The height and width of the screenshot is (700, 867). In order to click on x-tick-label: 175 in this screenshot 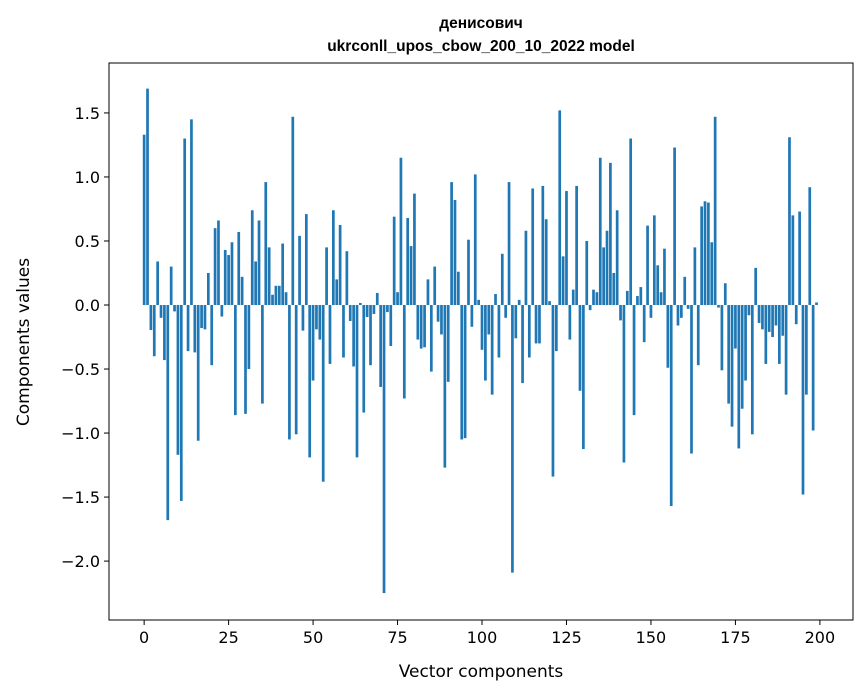, I will do `click(735, 637)`.